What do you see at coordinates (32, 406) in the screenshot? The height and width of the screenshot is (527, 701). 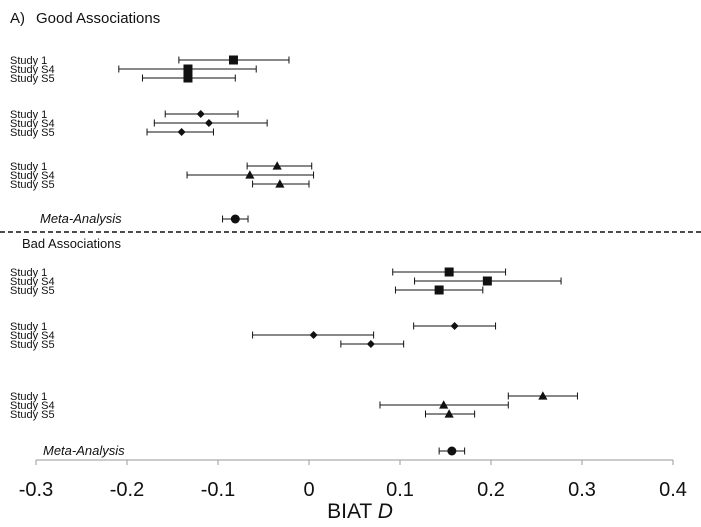 I see `bad-group3-row2-label: Study S4` at bounding box center [32, 406].